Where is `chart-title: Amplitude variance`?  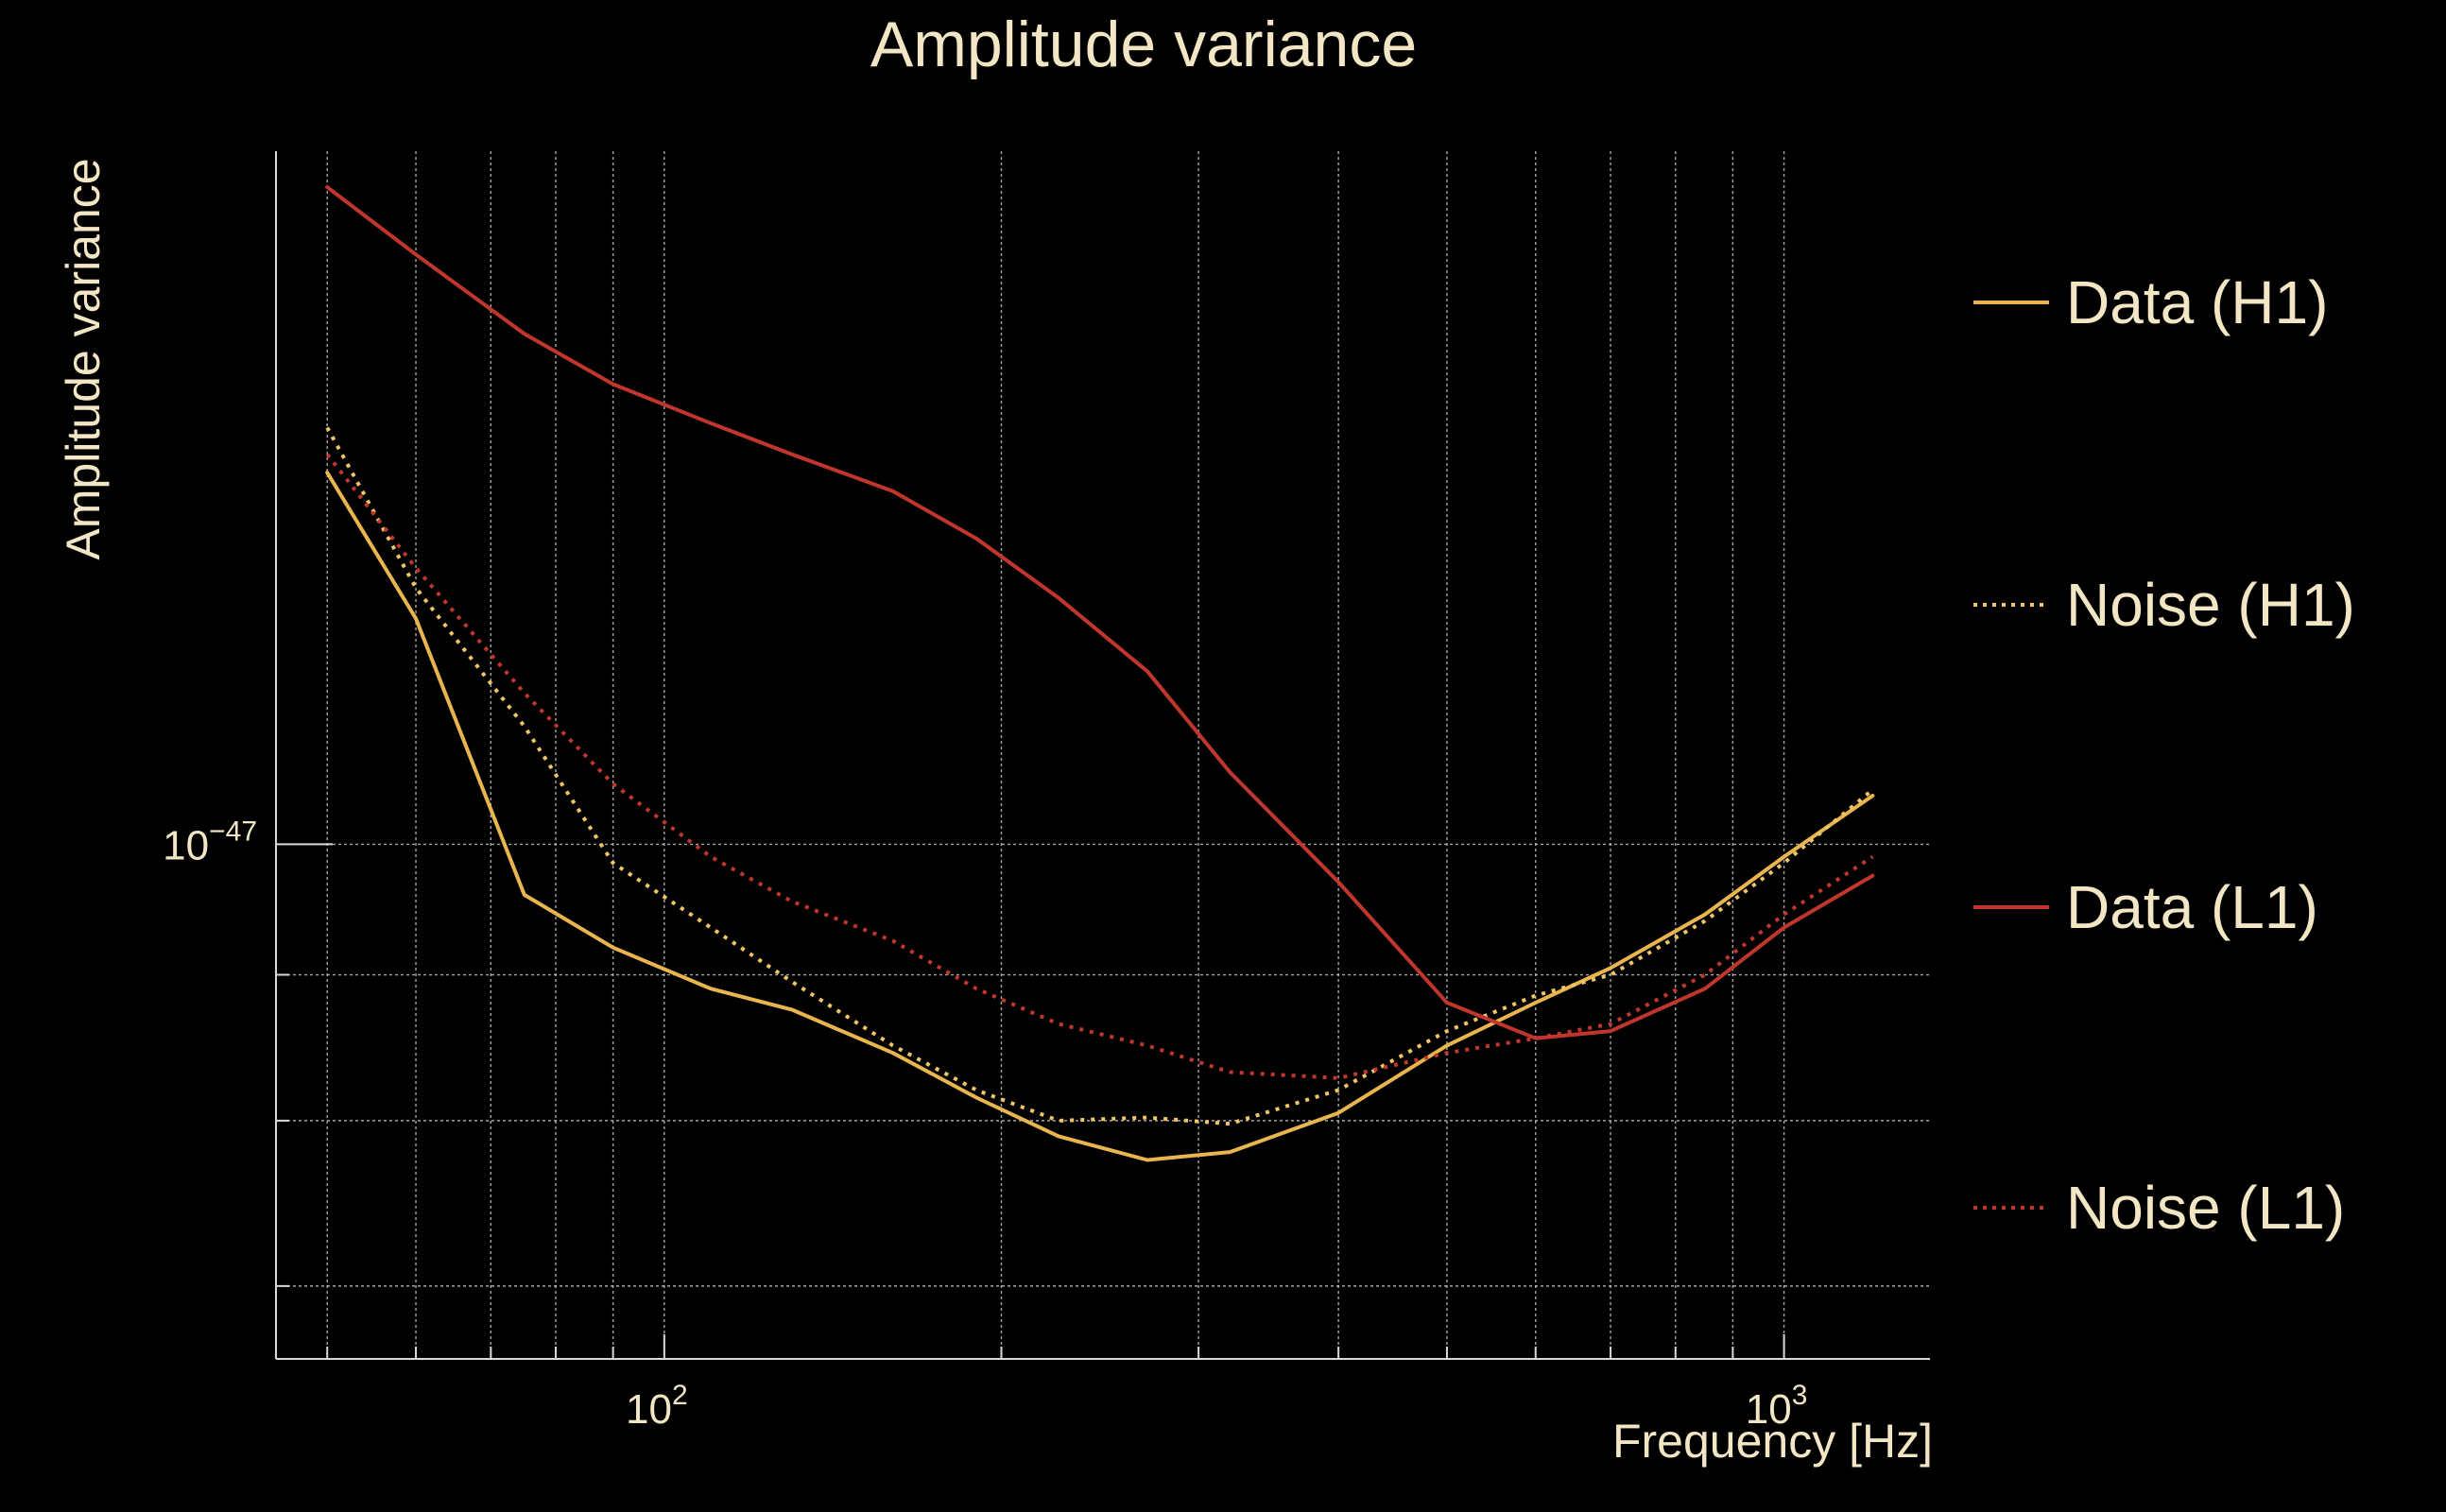 chart-title: Amplitude variance is located at coordinates (1144, 44).